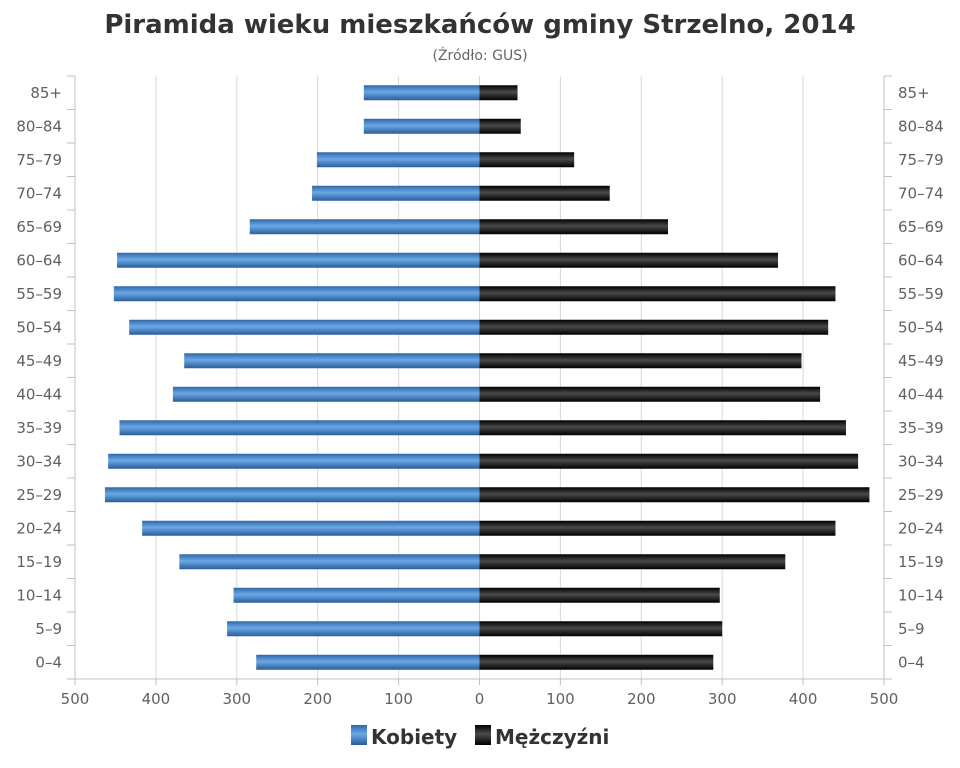 This screenshot has width=960, height=768. I want to click on category-label-left: 20–24, so click(39, 528).